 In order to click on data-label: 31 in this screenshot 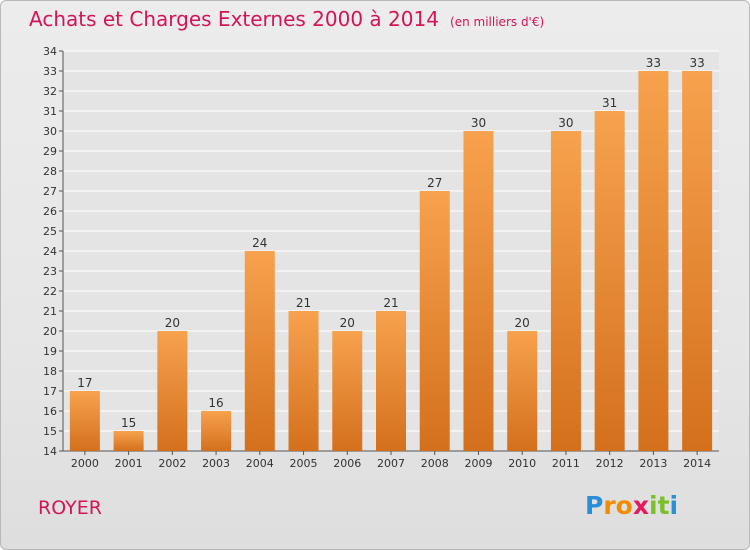, I will do `click(609, 103)`.